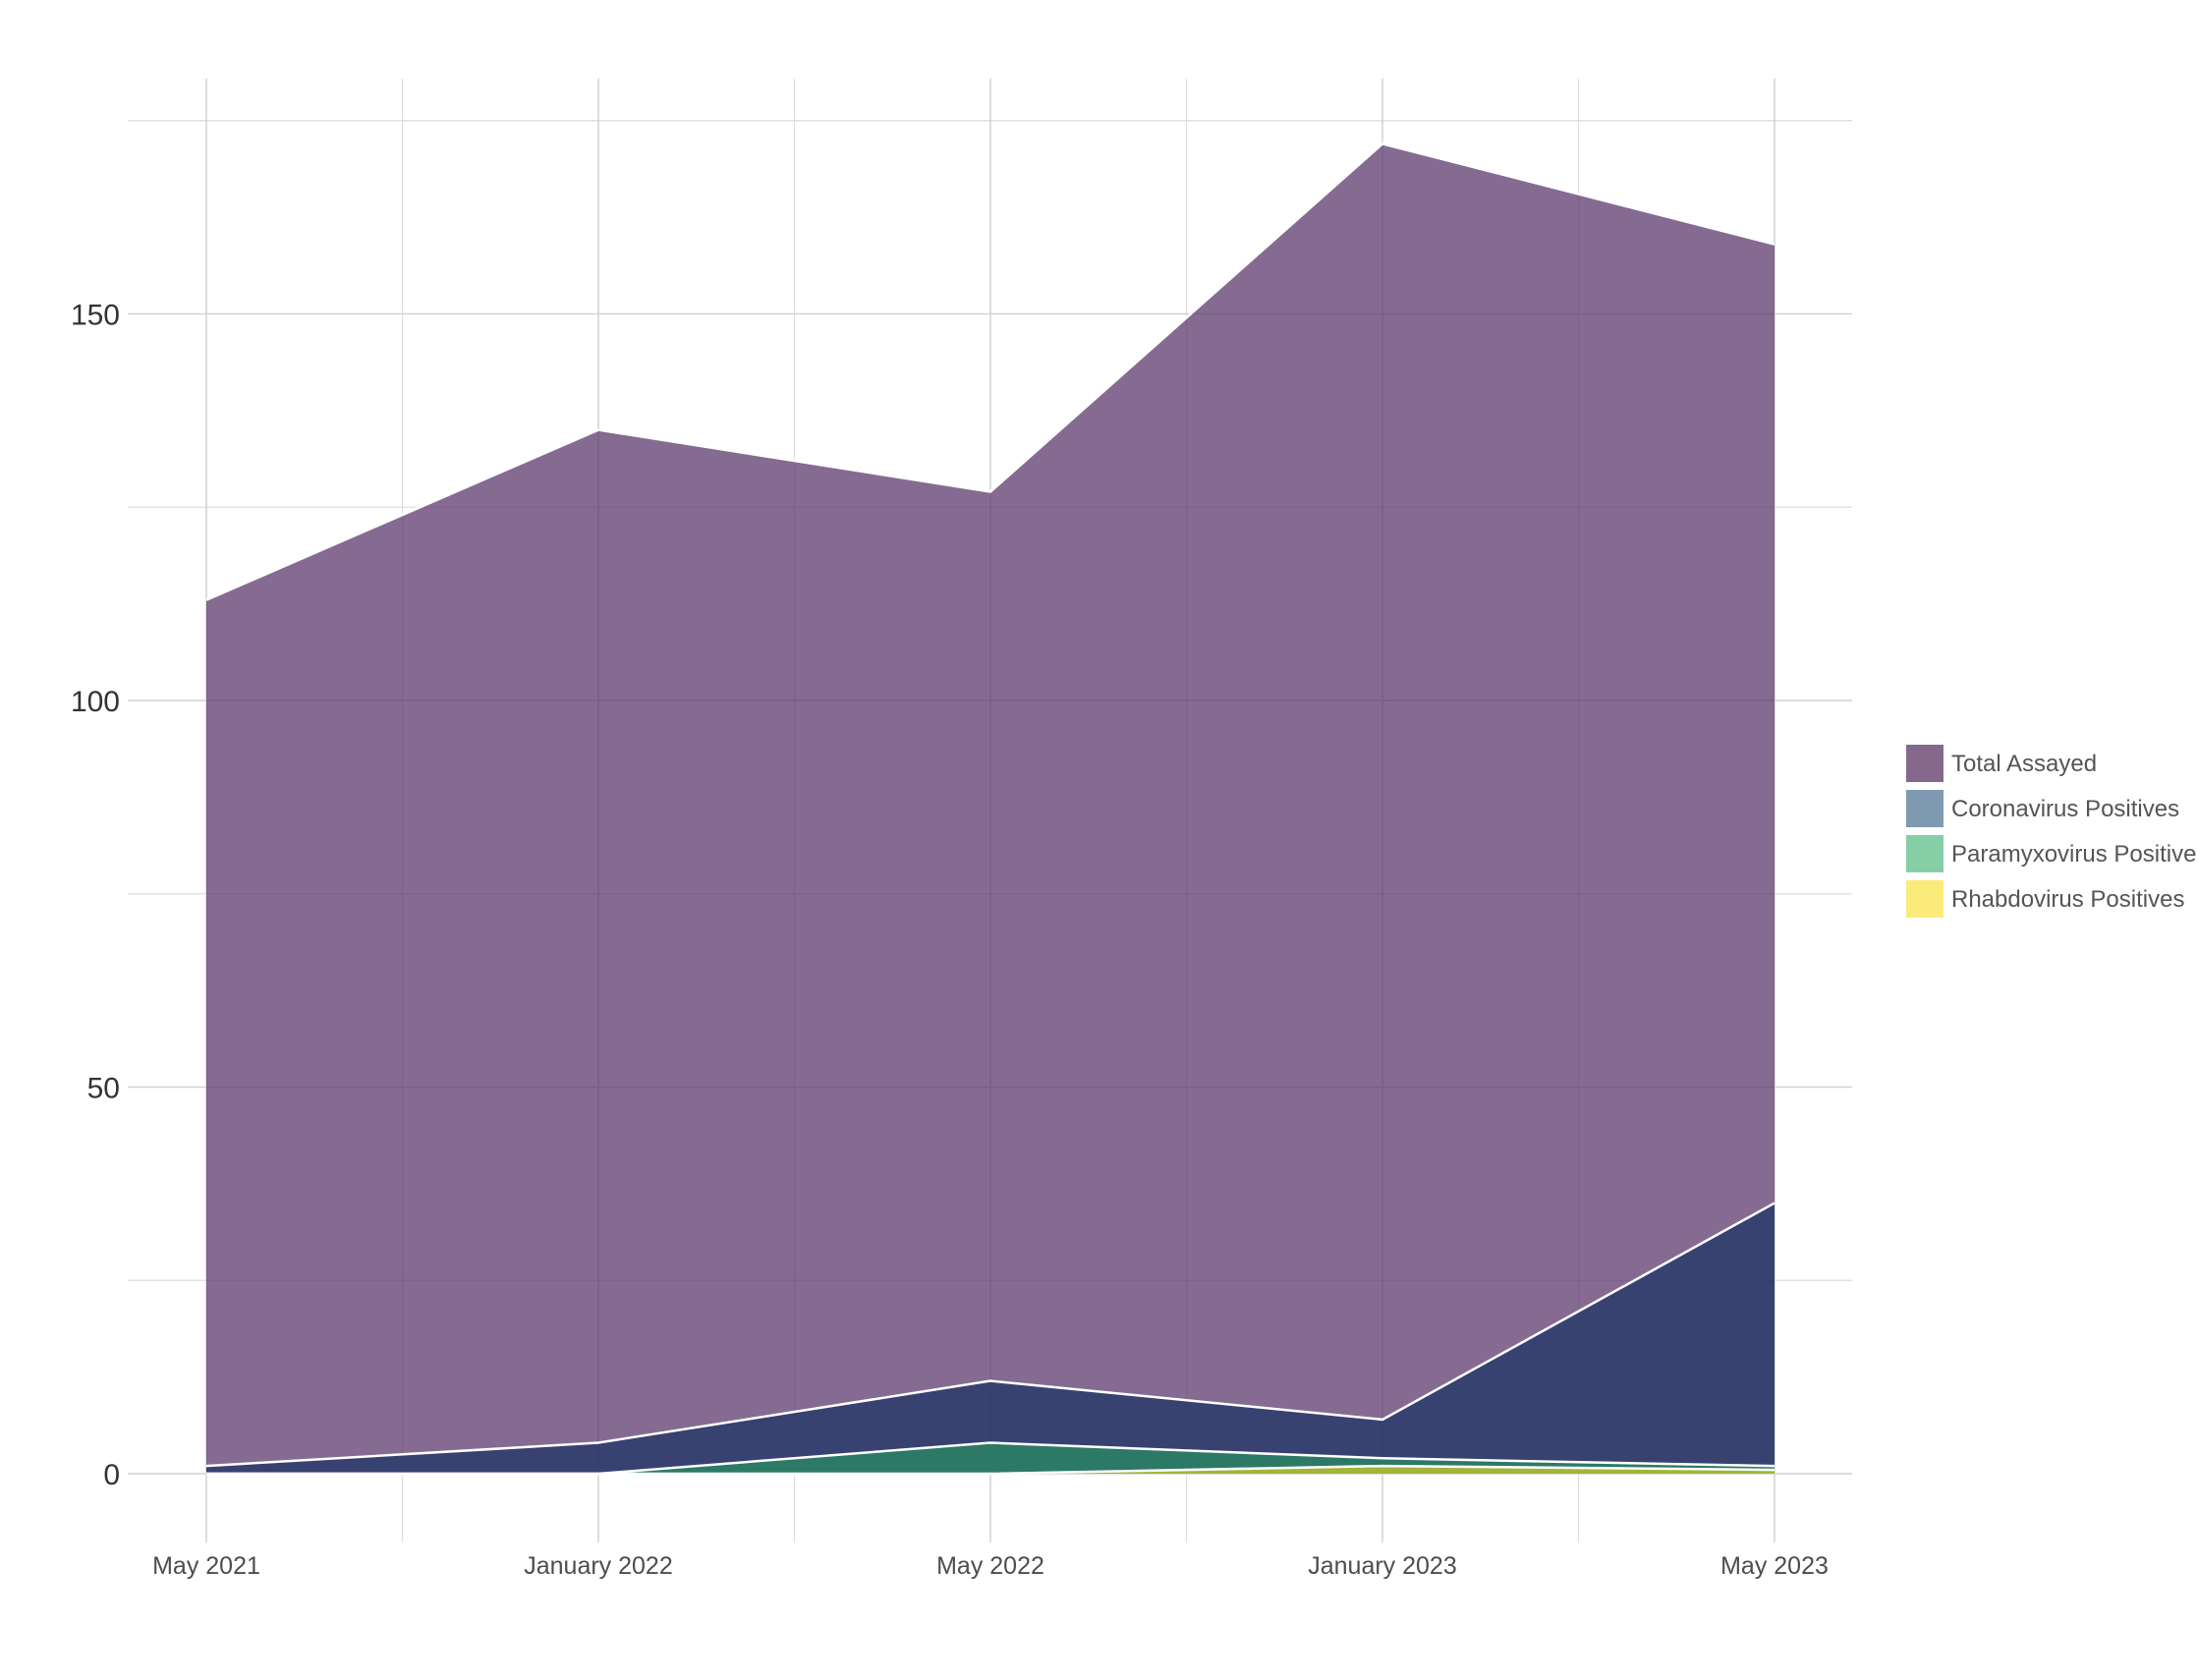 The image size is (2197, 1680). What do you see at coordinates (1775, 1566) in the screenshot?
I see `x-tick-label: May 2023` at bounding box center [1775, 1566].